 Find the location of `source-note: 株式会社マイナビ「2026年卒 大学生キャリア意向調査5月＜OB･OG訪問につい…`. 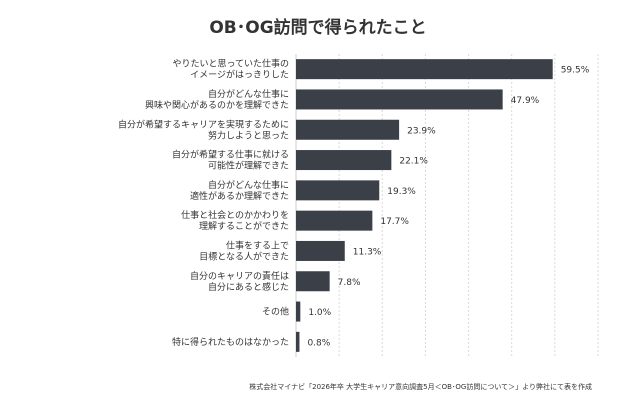

source-note: 株式会社マイナビ「2026年卒 大学生キャリア意向調査5月＜OB･OG訪問につい… is located at coordinates (420, 386).